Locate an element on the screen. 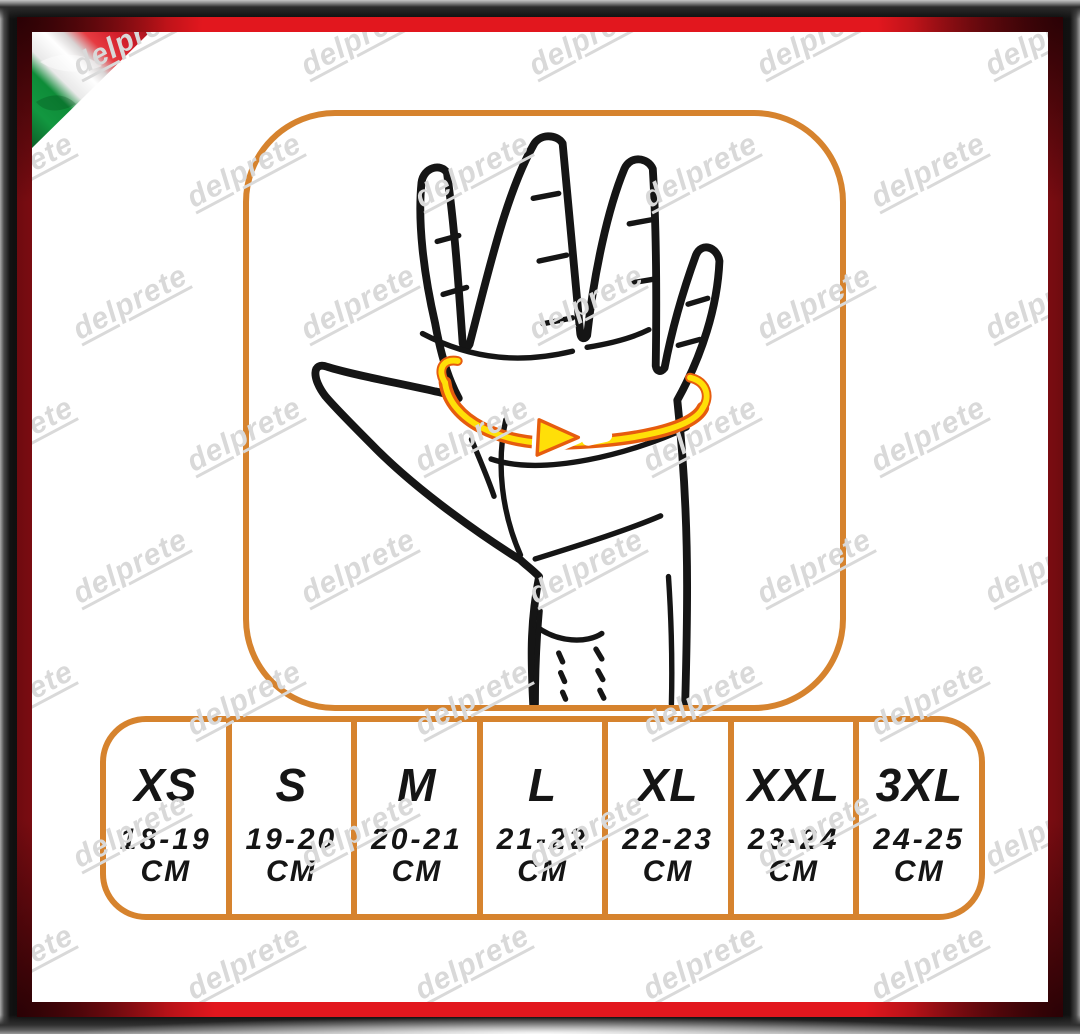 The height and width of the screenshot is (1034, 1080). size-range: 23-24 is located at coordinates (793, 839).